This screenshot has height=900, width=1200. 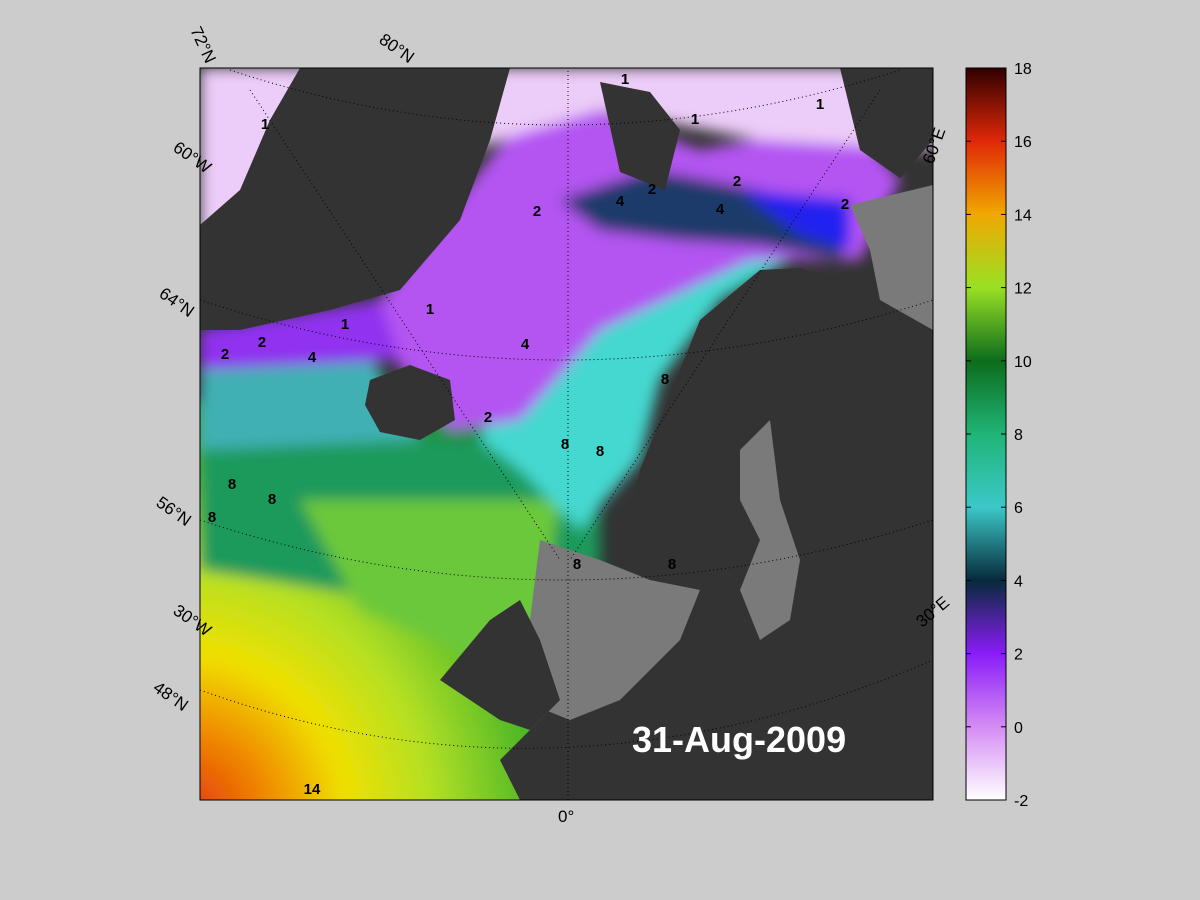 What do you see at coordinates (1018, 728) in the screenshot?
I see `colorbar-tick-label: 0` at bounding box center [1018, 728].